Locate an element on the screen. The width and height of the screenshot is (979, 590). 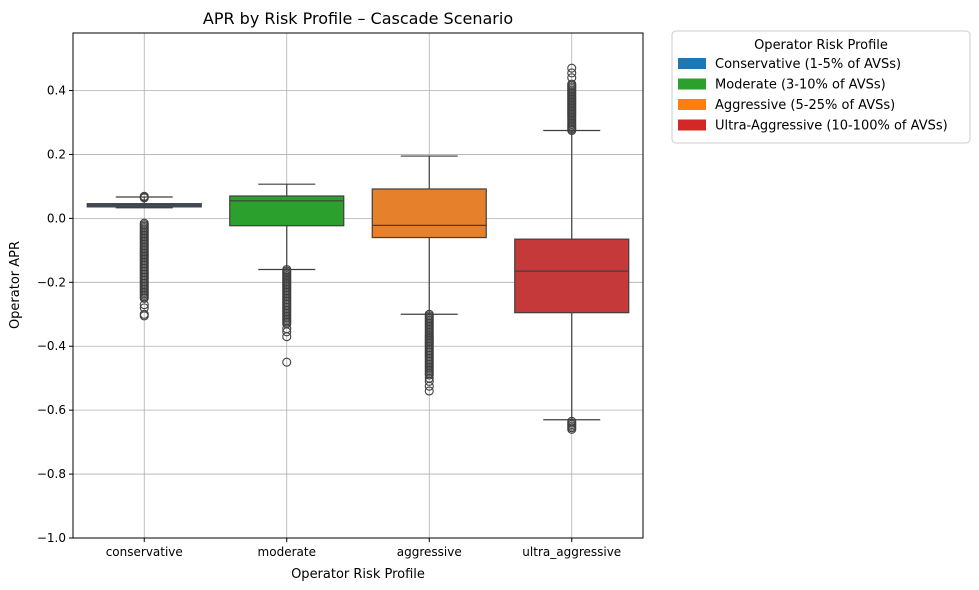
chart-title: APR by Risk Profile – Cascade Scenario is located at coordinates (358, 18).